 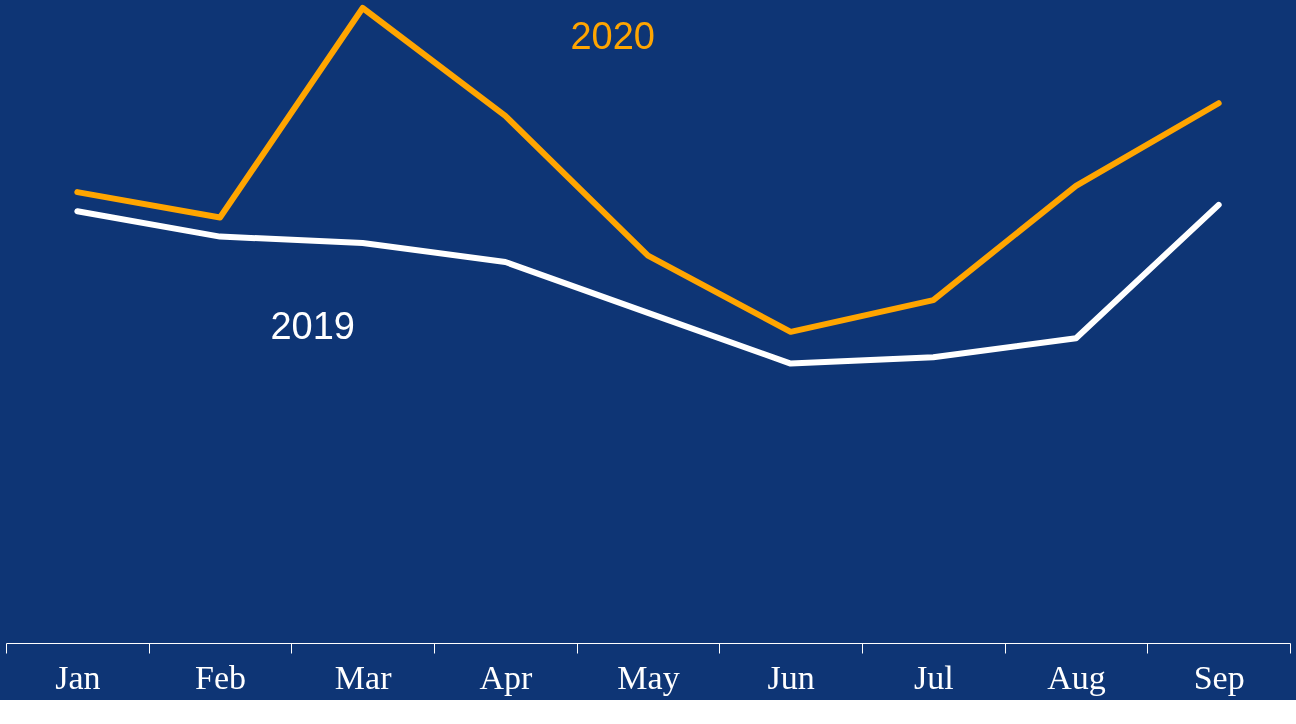 I want to click on x-tick-label: Jul, so click(x=933, y=677).